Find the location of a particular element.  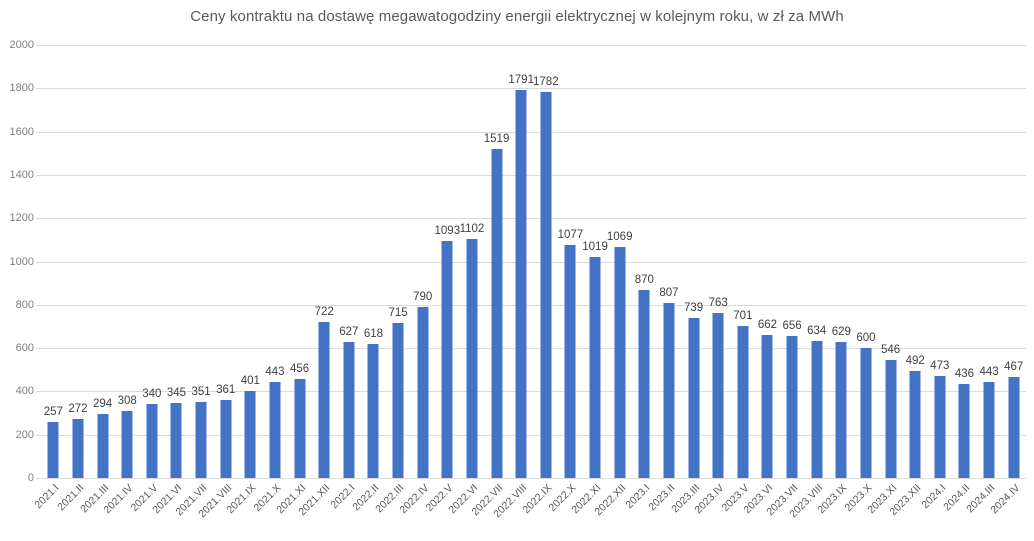

bar-slot: 662 is located at coordinates (767, 261).